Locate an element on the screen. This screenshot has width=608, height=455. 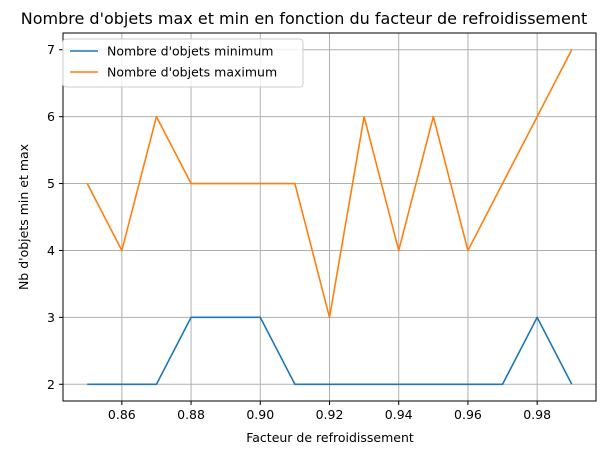
legend-box is located at coordinates (183, 63).